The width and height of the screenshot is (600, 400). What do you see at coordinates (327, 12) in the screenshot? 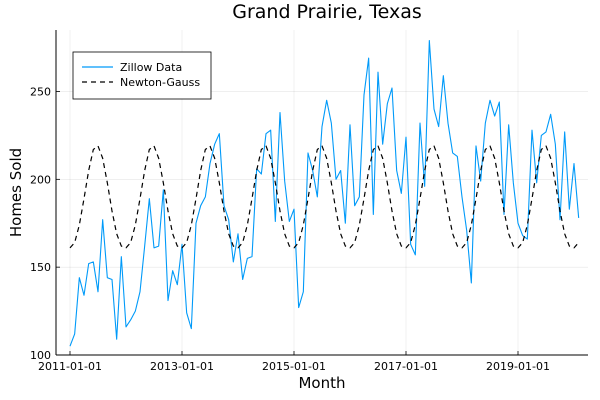
I see `chart-title: Grand Prairie, Texas` at bounding box center [327, 12].